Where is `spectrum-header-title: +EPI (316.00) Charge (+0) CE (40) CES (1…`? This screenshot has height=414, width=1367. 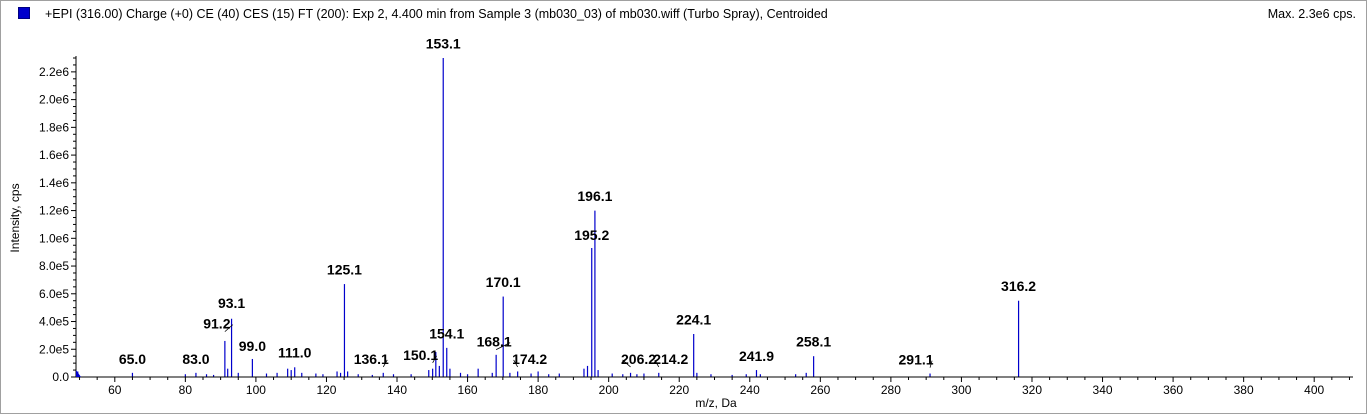 spectrum-header-title: +EPI (316.00) Charge (+0) CE (40) CES (1… is located at coordinates (436, 14).